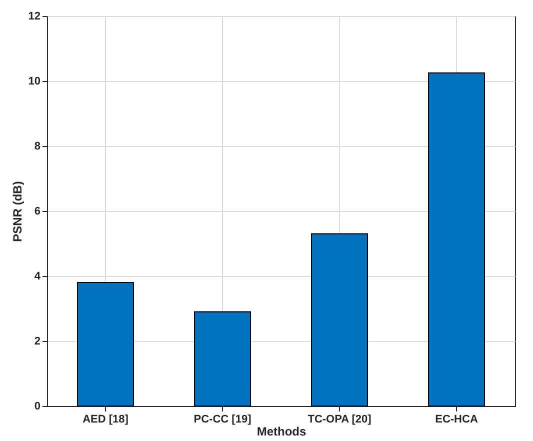 This screenshot has width=533, height=441. What do you see at coordinates (340, 420) in the screenshot?
I see `x-tick-label: TC-OPA [20]` at bounding box center [340, 420].